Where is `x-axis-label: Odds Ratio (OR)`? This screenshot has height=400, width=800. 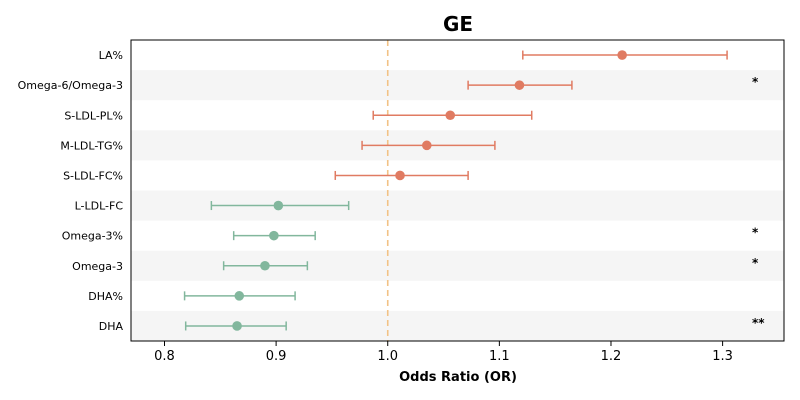 x-axis-label: Odds Ratio (OR) is located at coordinates (458, 377).